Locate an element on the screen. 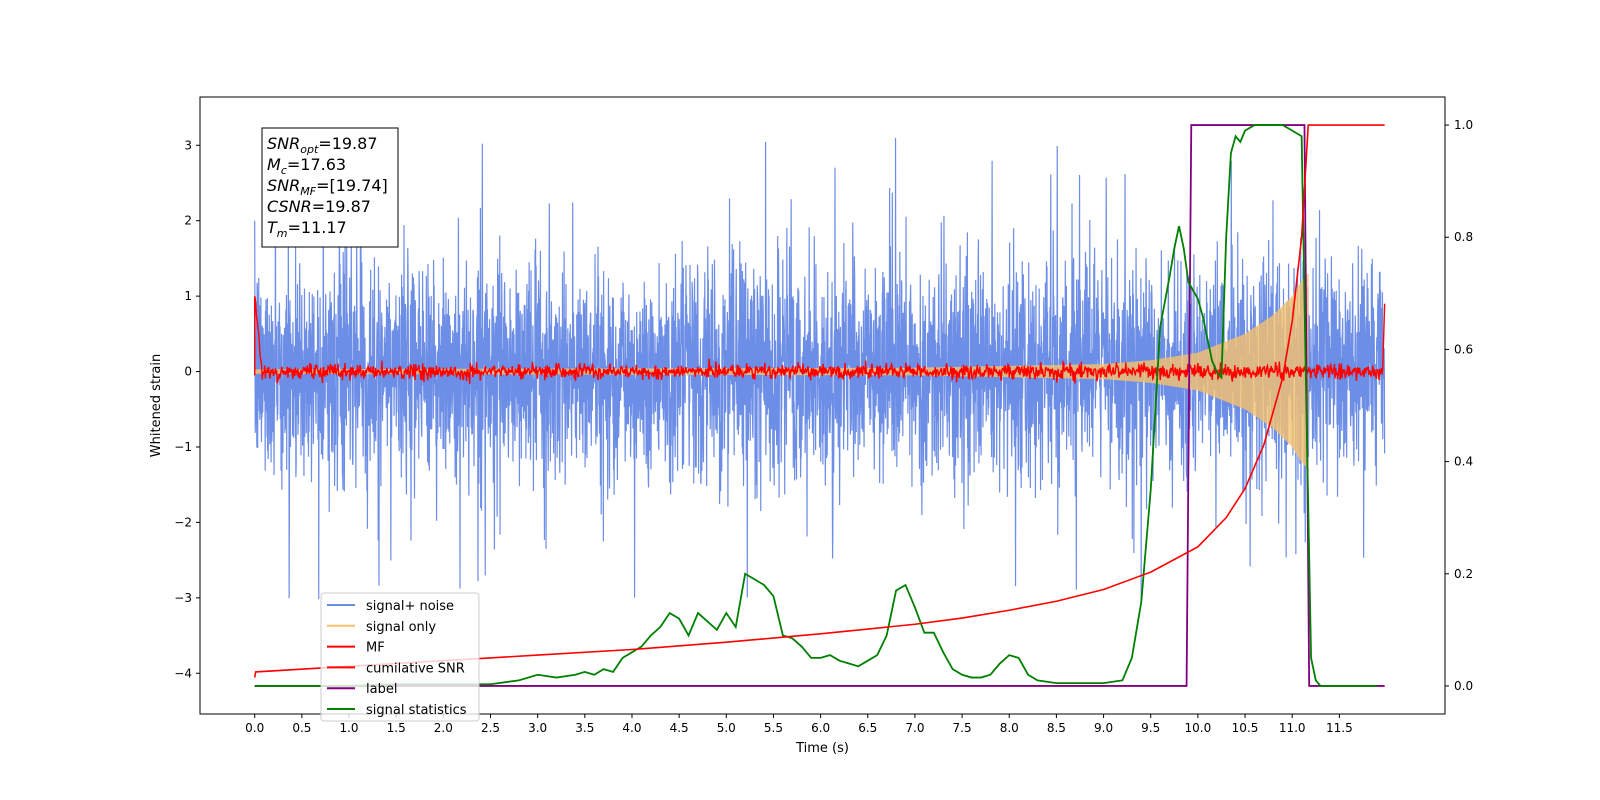 The width and height of the screenshot is (1600, 800). x-tick-label: 0.5 is located at coordinates (301, 728).